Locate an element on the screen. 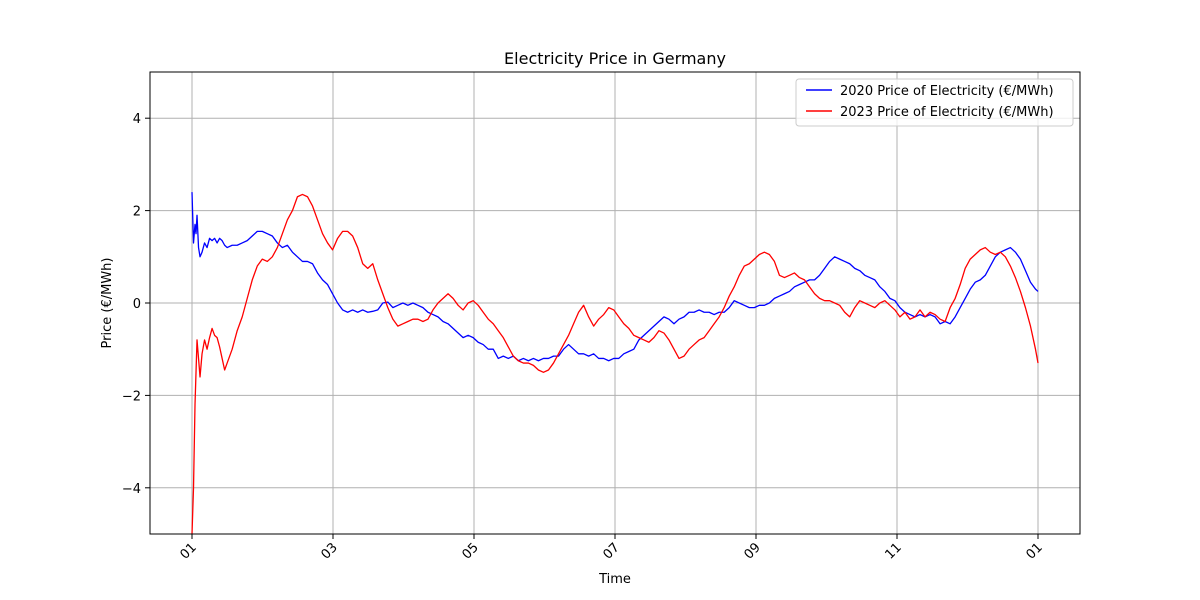 This screenshot has width=1200, height=600. y-tick-label: 4 is located at coordinates (137, 119).